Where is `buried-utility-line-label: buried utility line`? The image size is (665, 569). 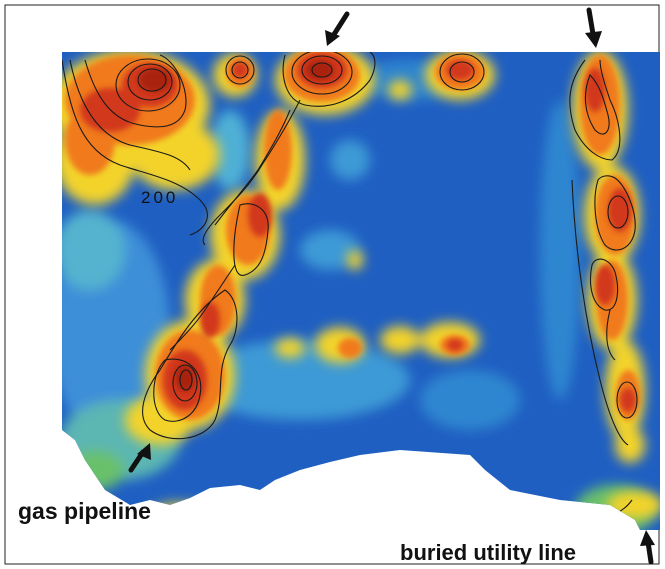
buried-utility-line-label: buried utility line is located at coordinates (488, 552).